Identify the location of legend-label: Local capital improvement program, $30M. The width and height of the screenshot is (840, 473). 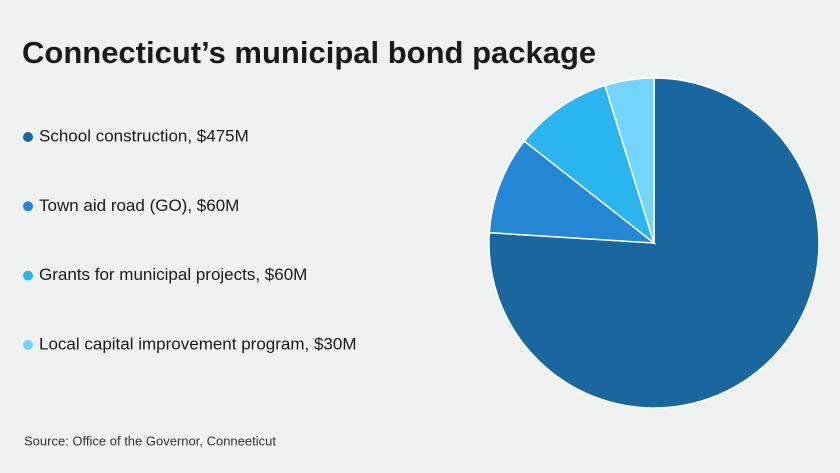
(197, 343).